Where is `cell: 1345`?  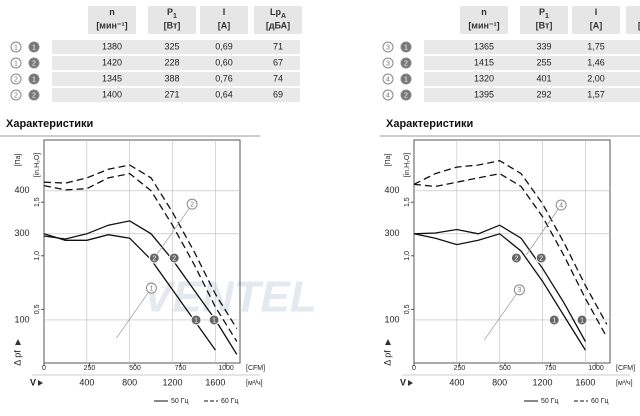
cell: 1345 is located at coordinates (112, 78).